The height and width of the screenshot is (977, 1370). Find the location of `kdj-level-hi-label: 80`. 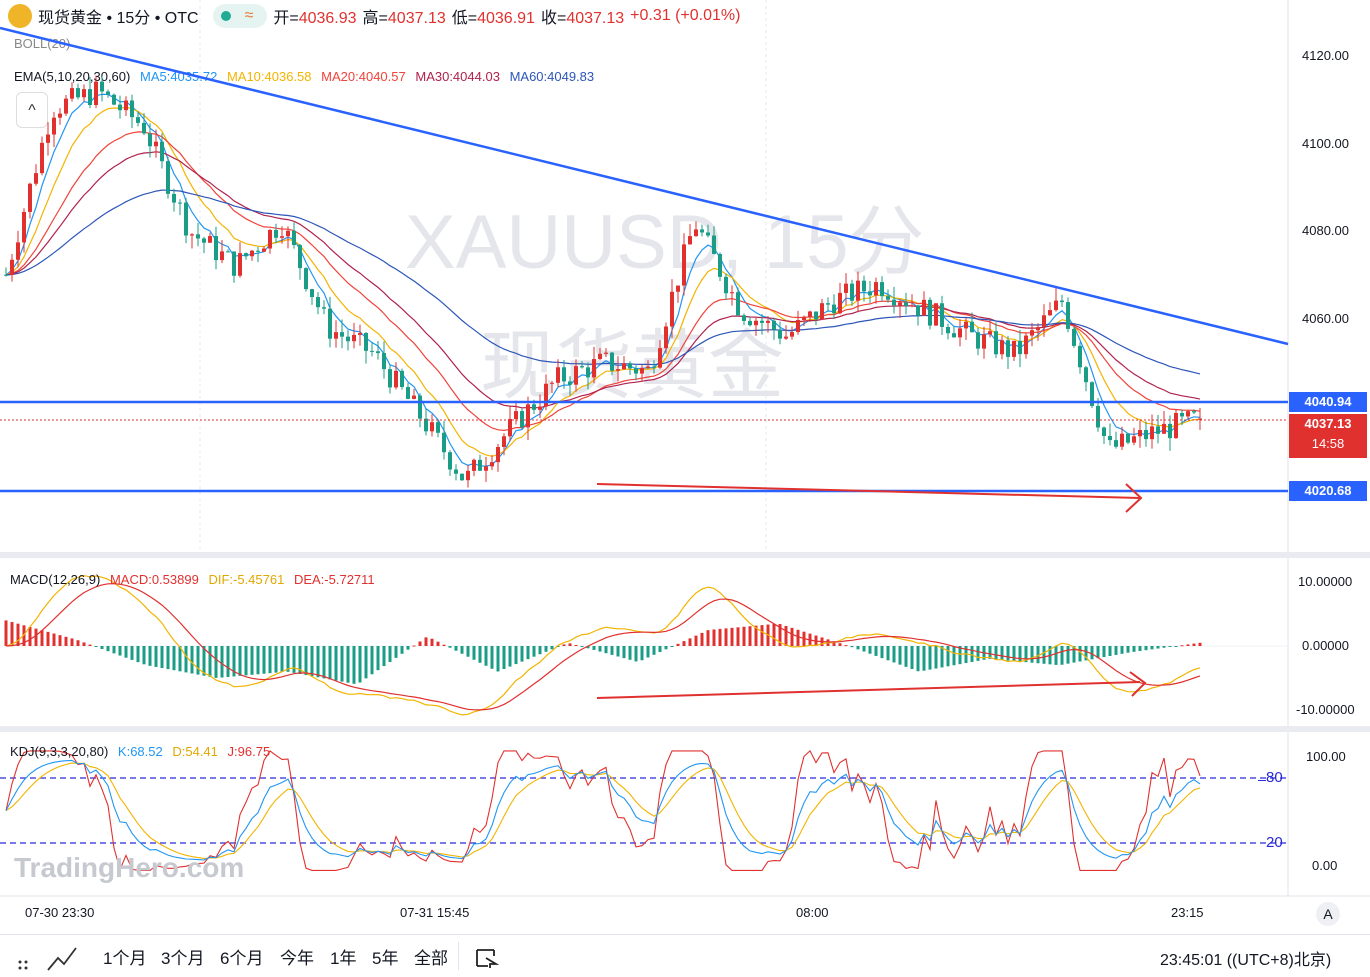

kdj-level-hi-label: 80 is located at coordinates (1274, 777).